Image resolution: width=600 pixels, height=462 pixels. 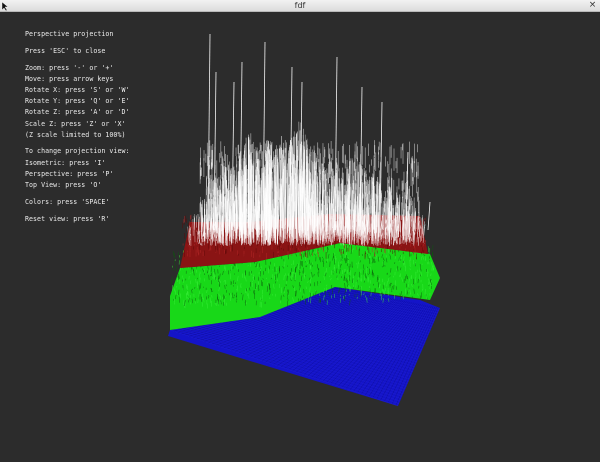 What do you see at coordinates (305, 286) in the screenshot?
I see `terrain-mid-region` at bounding box center [305, 286].